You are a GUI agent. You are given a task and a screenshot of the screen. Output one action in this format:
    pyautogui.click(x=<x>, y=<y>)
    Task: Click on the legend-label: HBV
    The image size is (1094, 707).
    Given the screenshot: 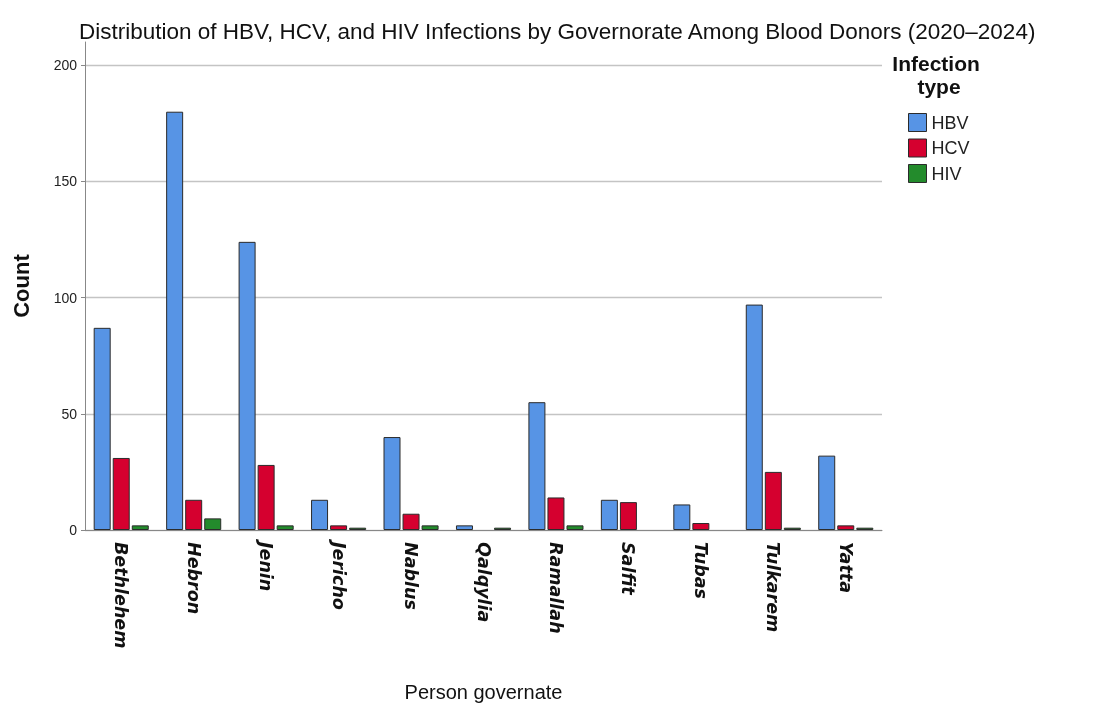 What is the action you would take?
    pyautogui.click(x=950, y=122)
    